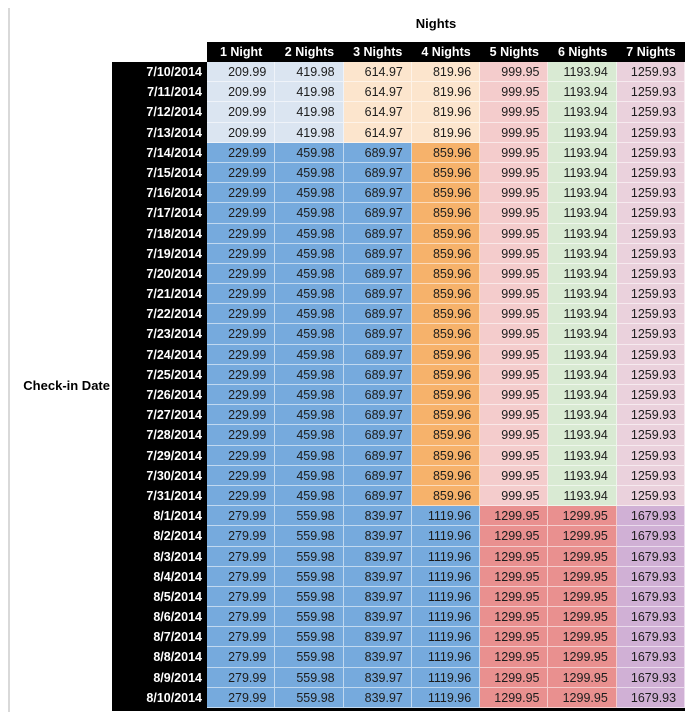  Describe the element at coordinates (159, 597) in the screenshot. I see `row-header-cell: 8/5/2014` at that location.